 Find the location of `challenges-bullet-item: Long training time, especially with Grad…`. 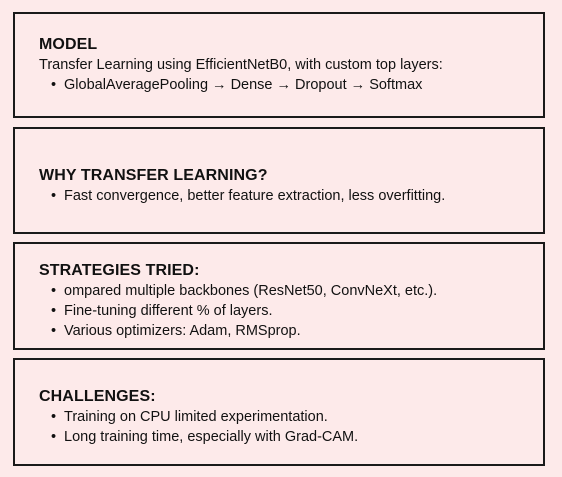

challenges-bullet-item: Long training time, especially with Grad… is located at coordinates (292, 437).